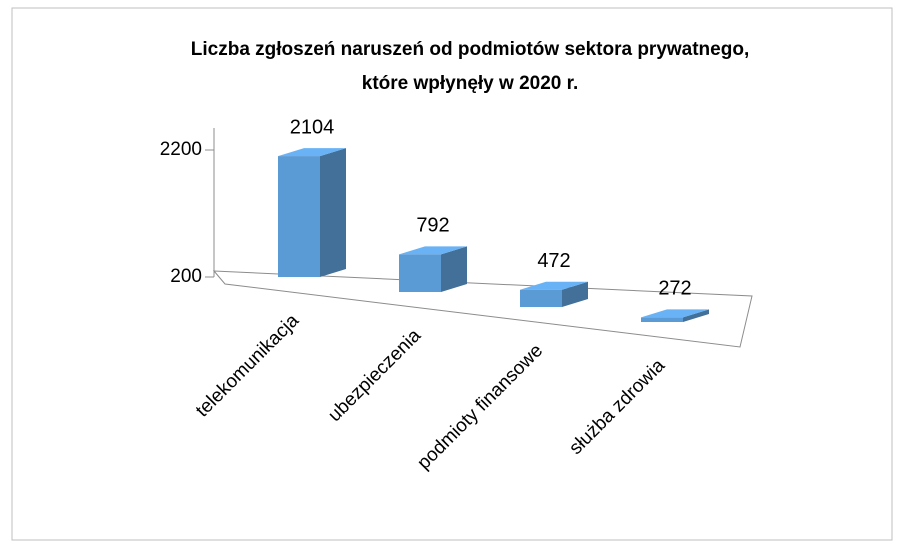 Image resolution: width=903 pixels, height=548 pixels. What do you see at coordinates (553, 261) in the screenshot?
I see `value-label: 472` at bounding box center [553, 261].